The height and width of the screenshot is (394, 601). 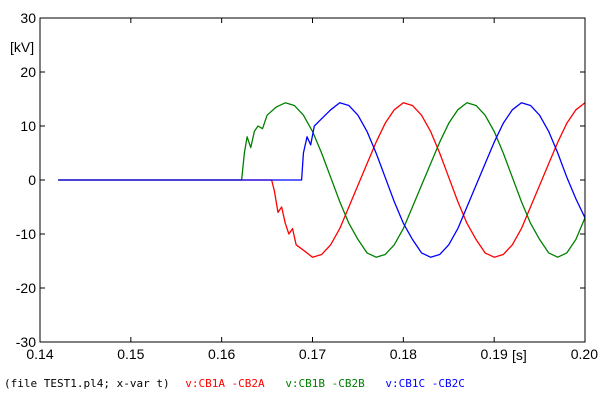 I want to click on y-axis-unit-label: [kV], so click(x=22, y=47).